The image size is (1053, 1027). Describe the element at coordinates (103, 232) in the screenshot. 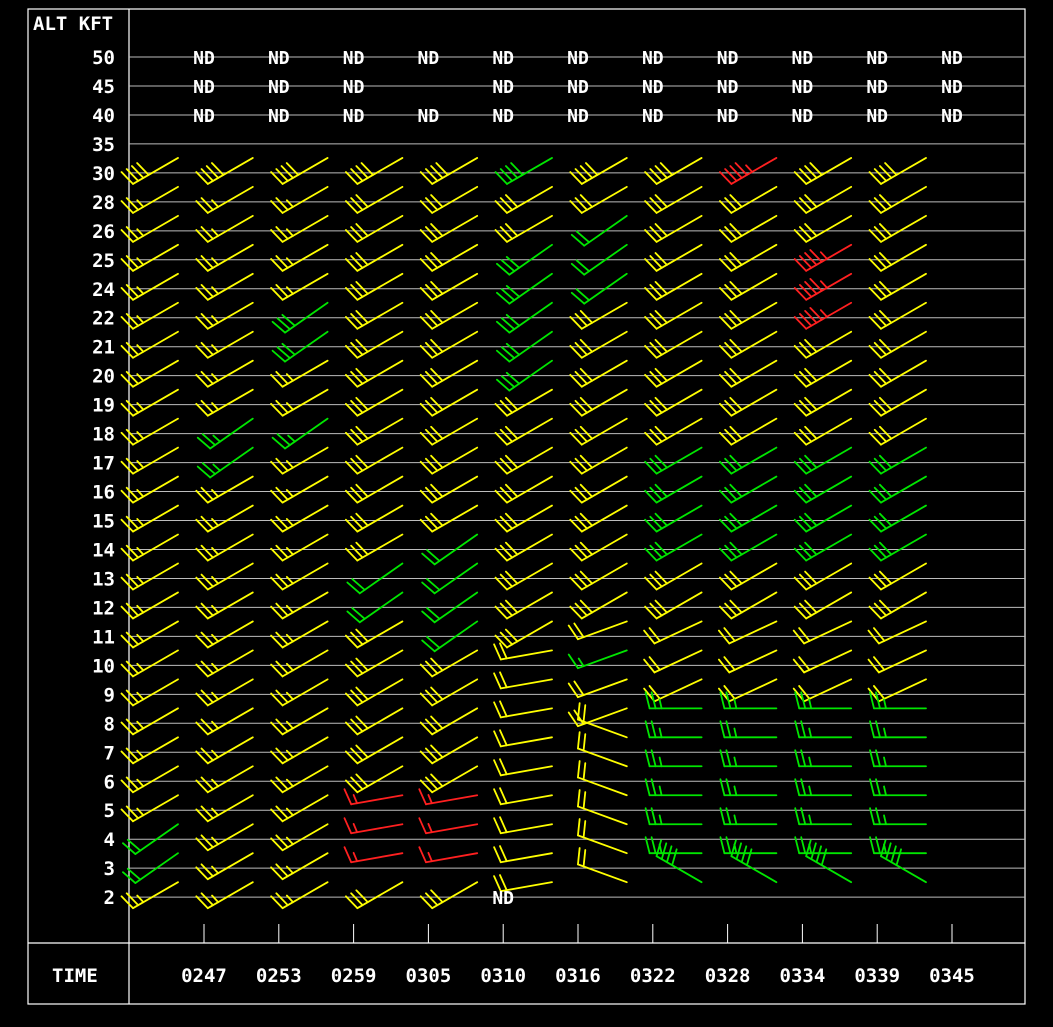

I see `altitude-label: 26` at that location.